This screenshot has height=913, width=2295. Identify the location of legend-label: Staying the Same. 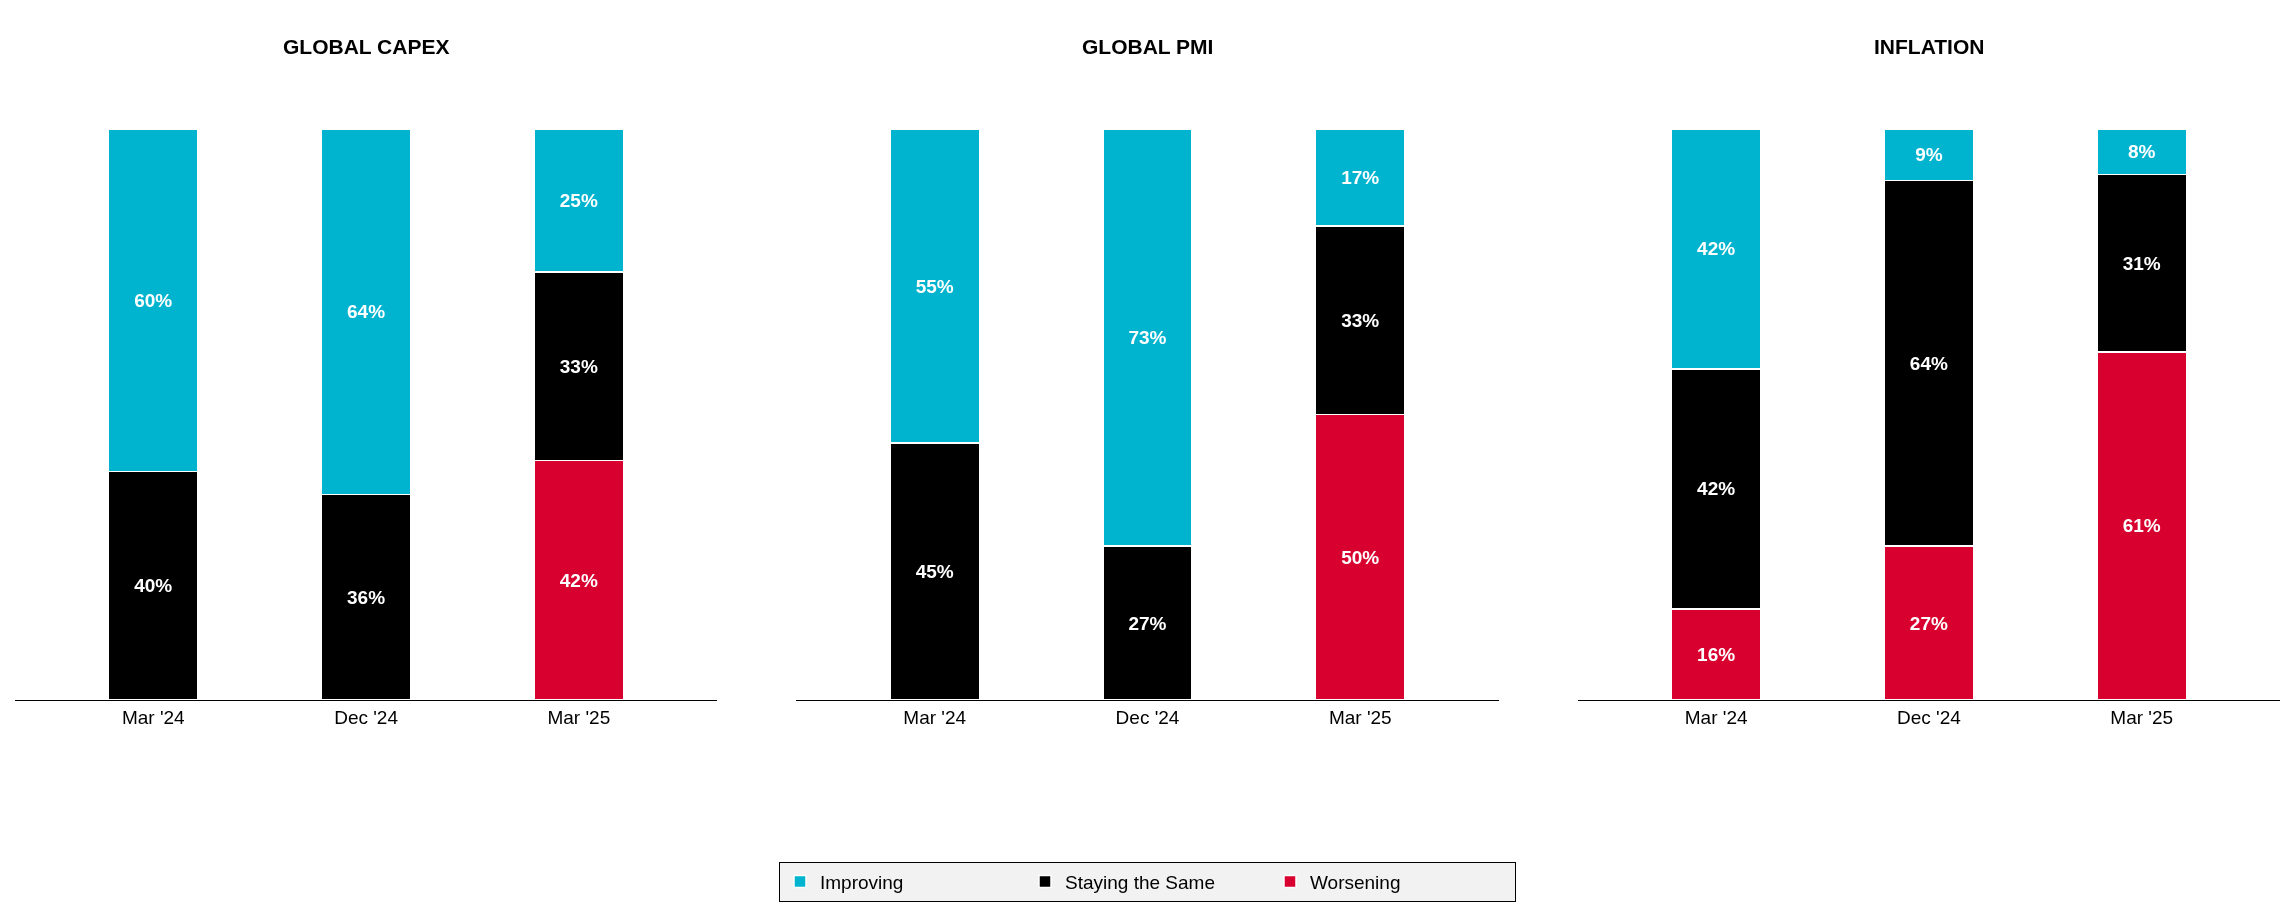
(1140, 882).